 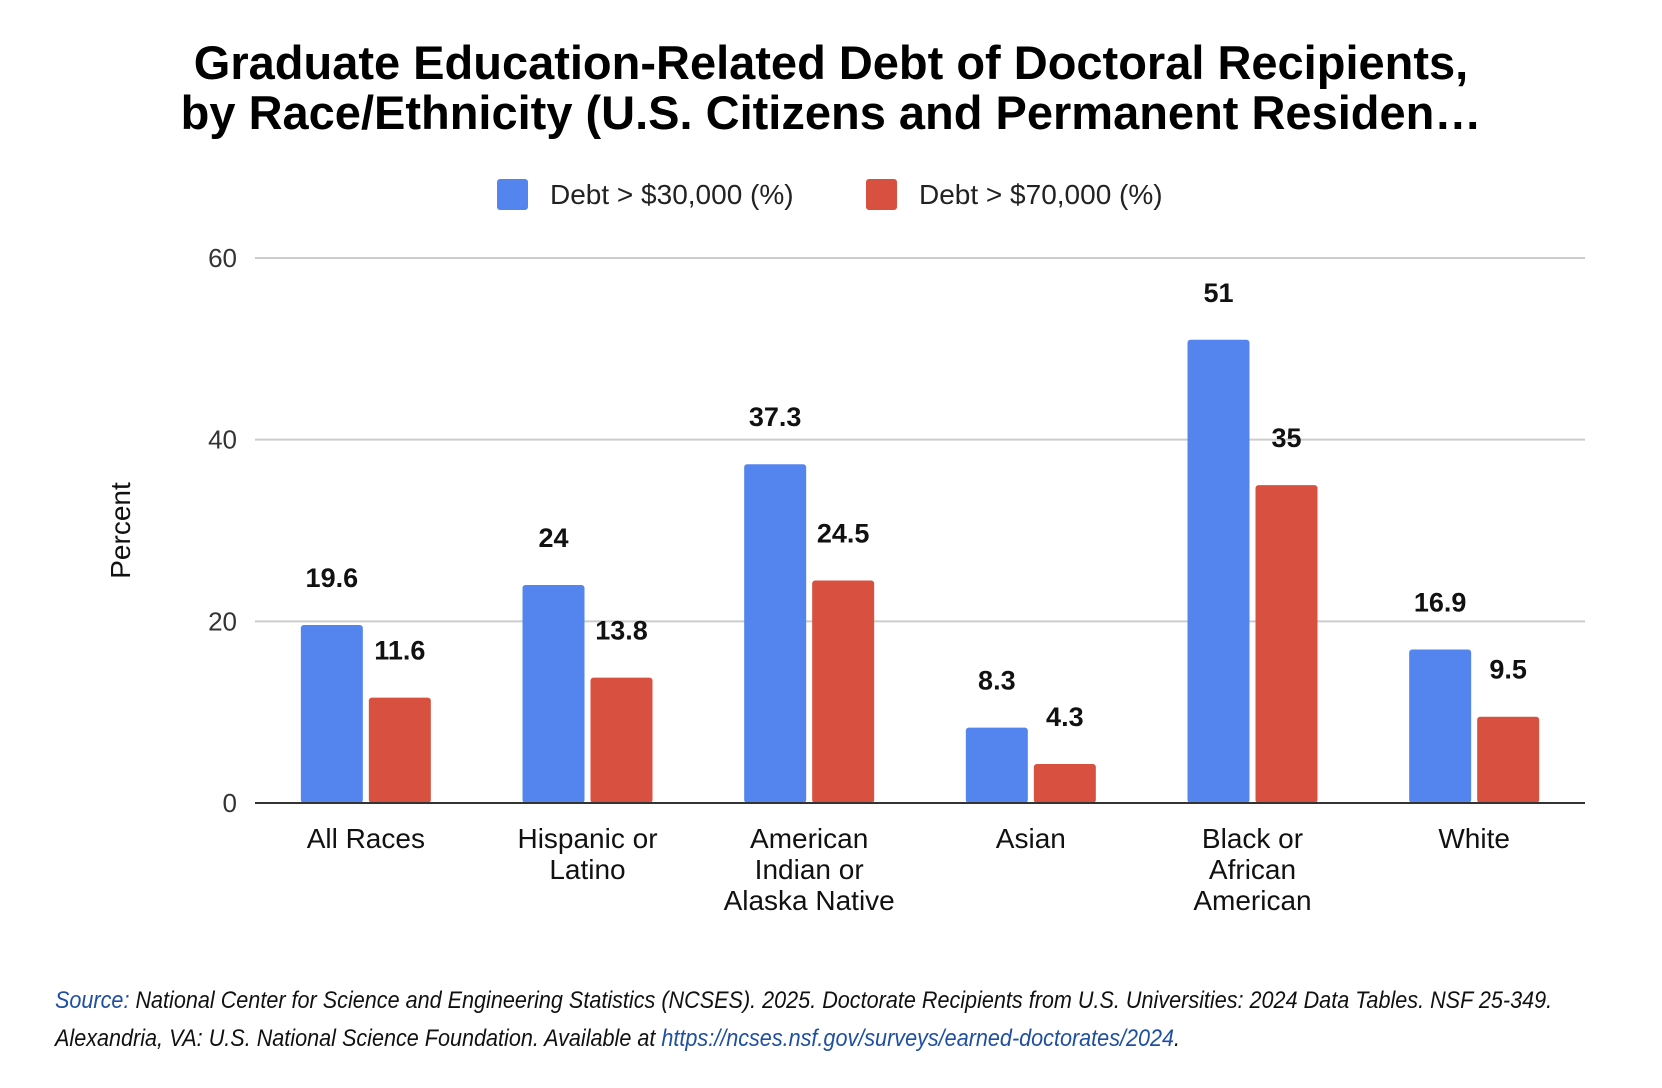 What do you see at coordinates (222, 621) in the screenshot?
I see `y-tick-label: 20` at bounding box center [222, 621].